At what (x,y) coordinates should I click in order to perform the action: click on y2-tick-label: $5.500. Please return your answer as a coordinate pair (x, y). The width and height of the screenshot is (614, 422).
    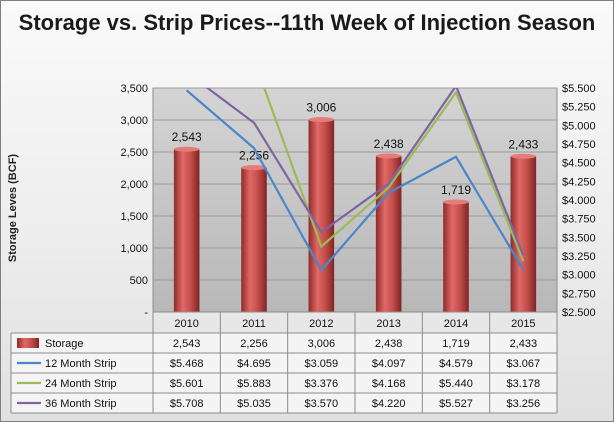
    Looking at the image, I should click on (579, 89).